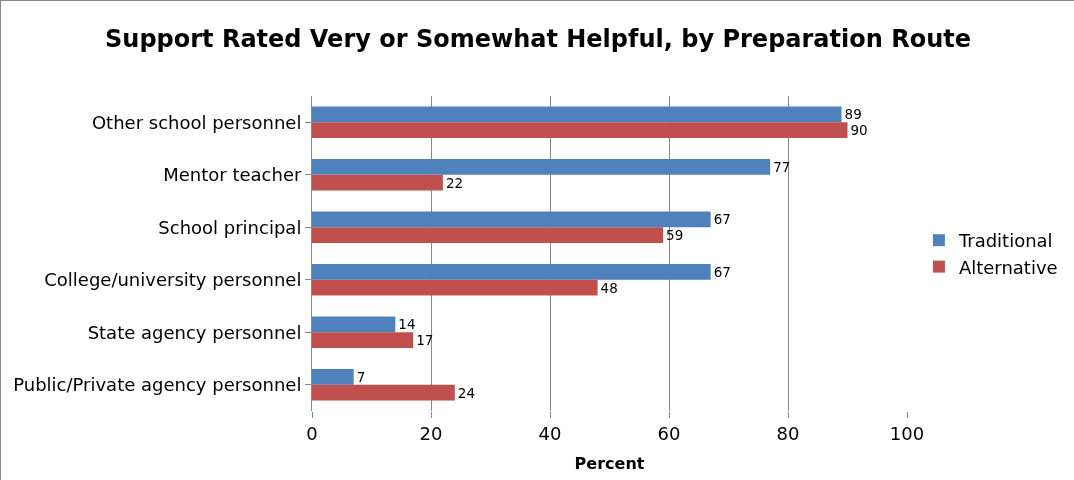  Describe the element at coordinates (431, 433) in the screenshot. I see `x-tick-label: 20` at that location.